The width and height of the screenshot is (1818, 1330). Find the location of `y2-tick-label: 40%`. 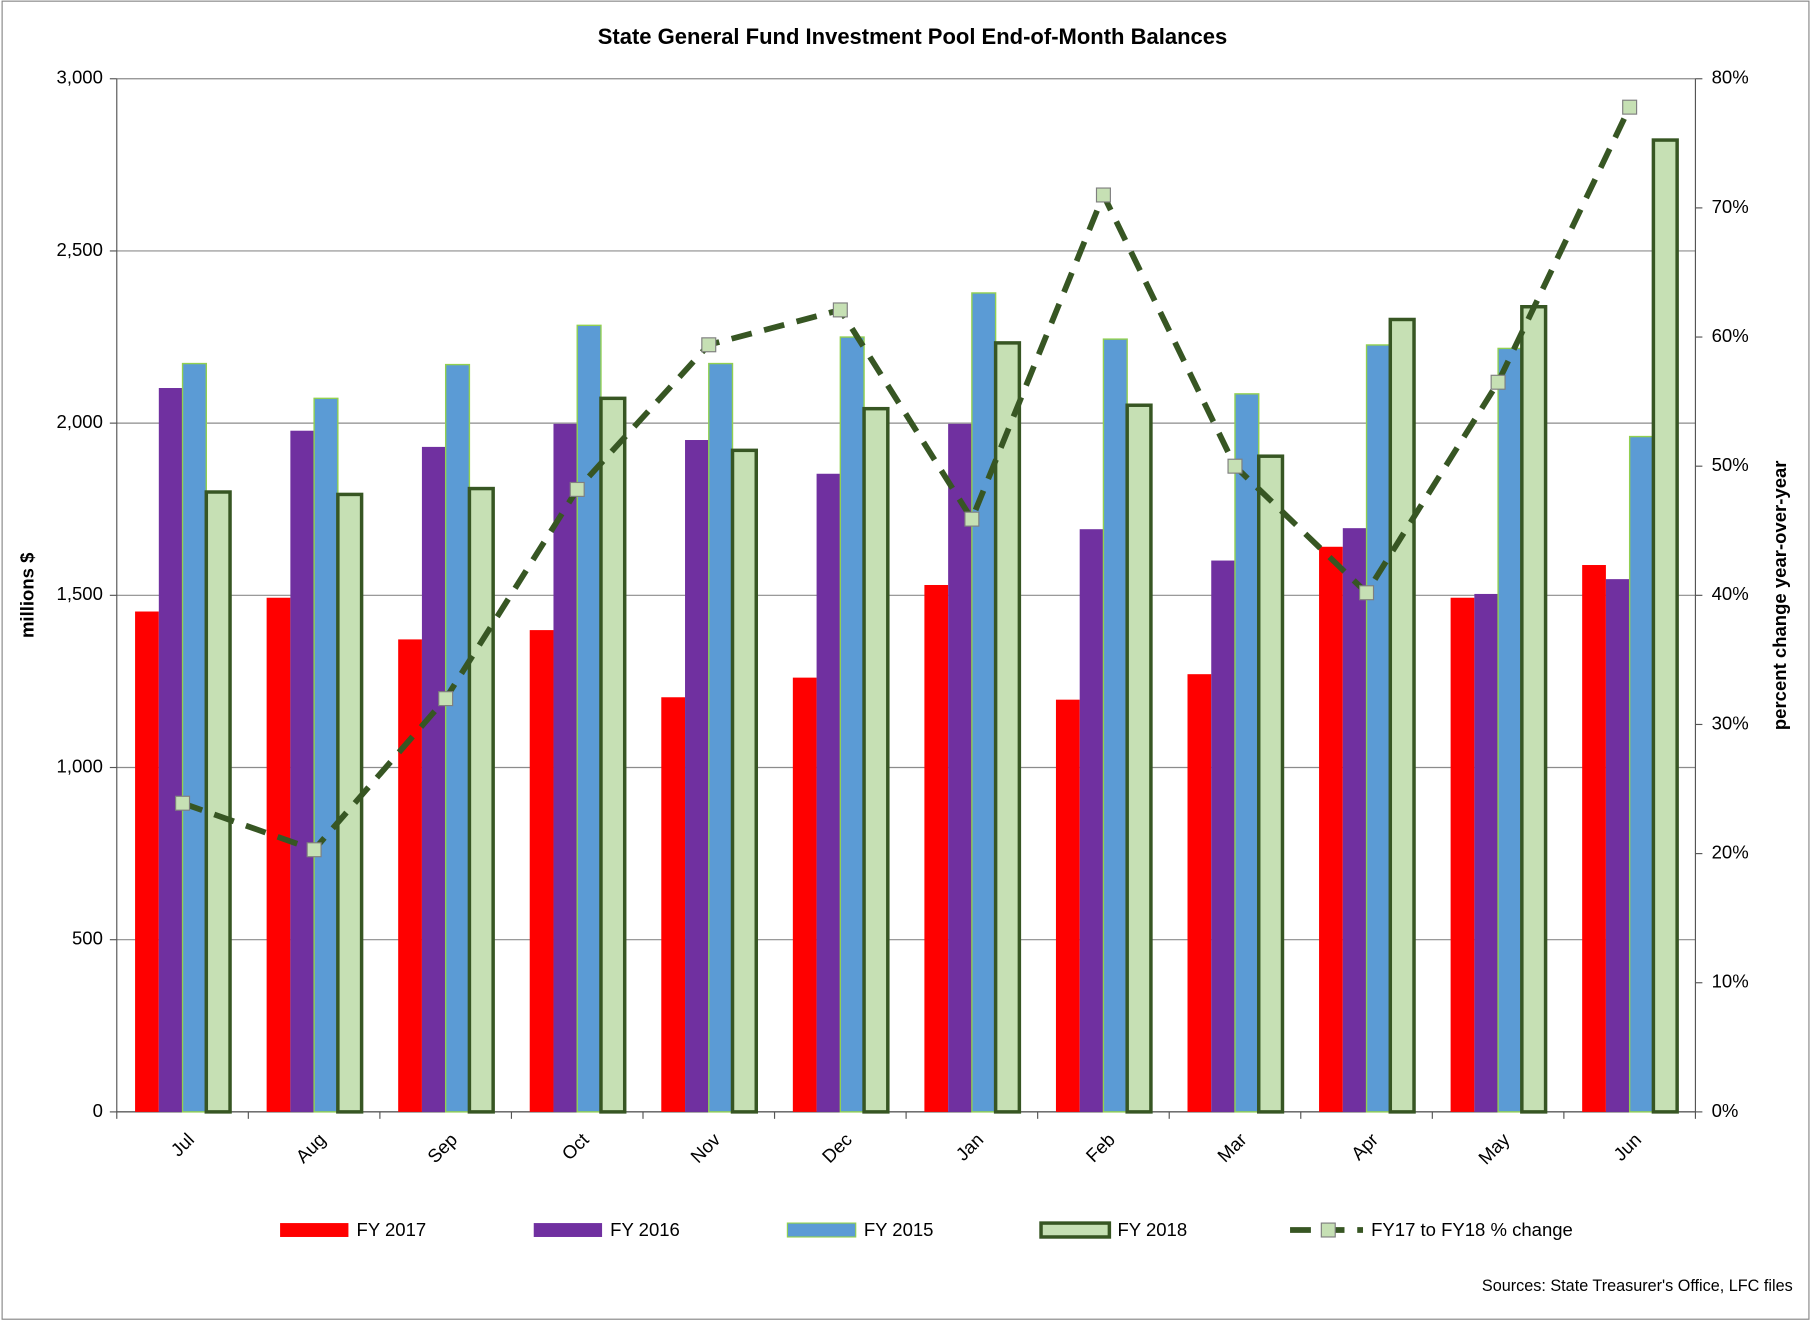

y2-tick-label: 40% is located at coordinates (1730, 593).